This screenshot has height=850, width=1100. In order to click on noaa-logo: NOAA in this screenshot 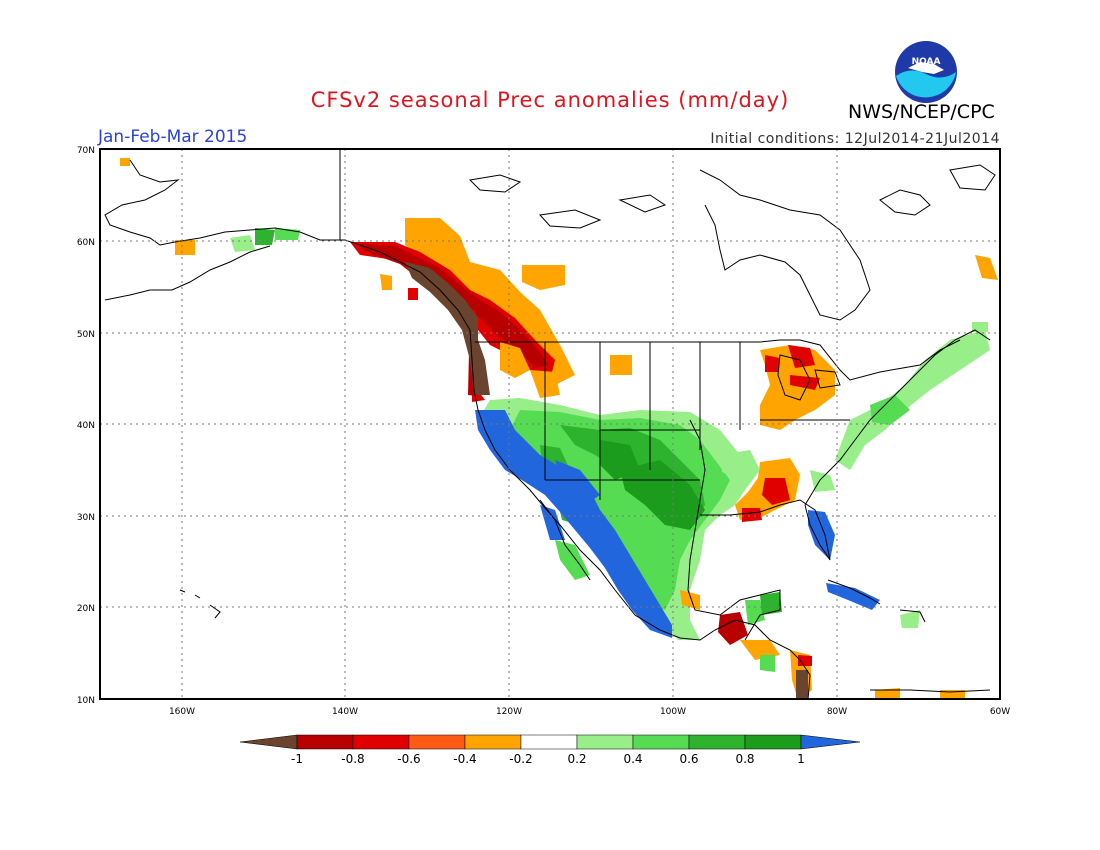, I will do `click(926, 72)`.